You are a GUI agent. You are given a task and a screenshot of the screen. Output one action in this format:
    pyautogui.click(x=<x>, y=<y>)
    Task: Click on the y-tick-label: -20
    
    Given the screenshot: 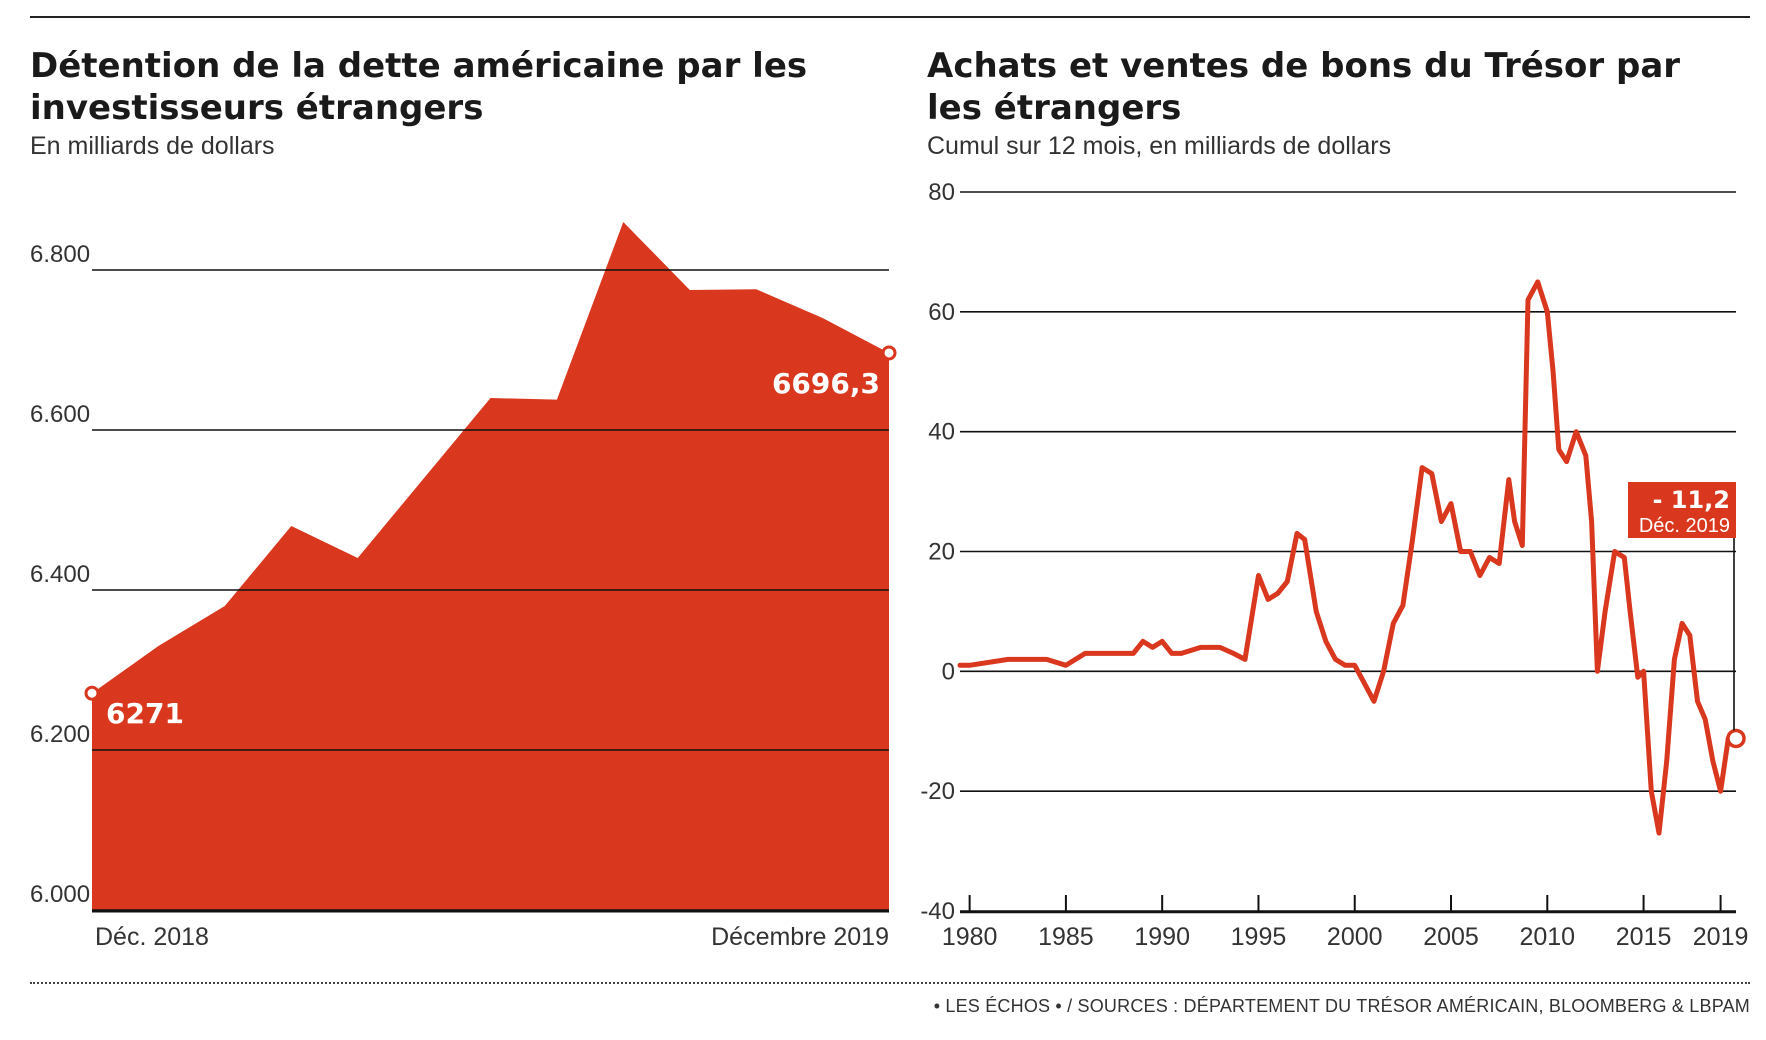 What is the action you would take?
    pyautogui.click(x=937, y=791)
    